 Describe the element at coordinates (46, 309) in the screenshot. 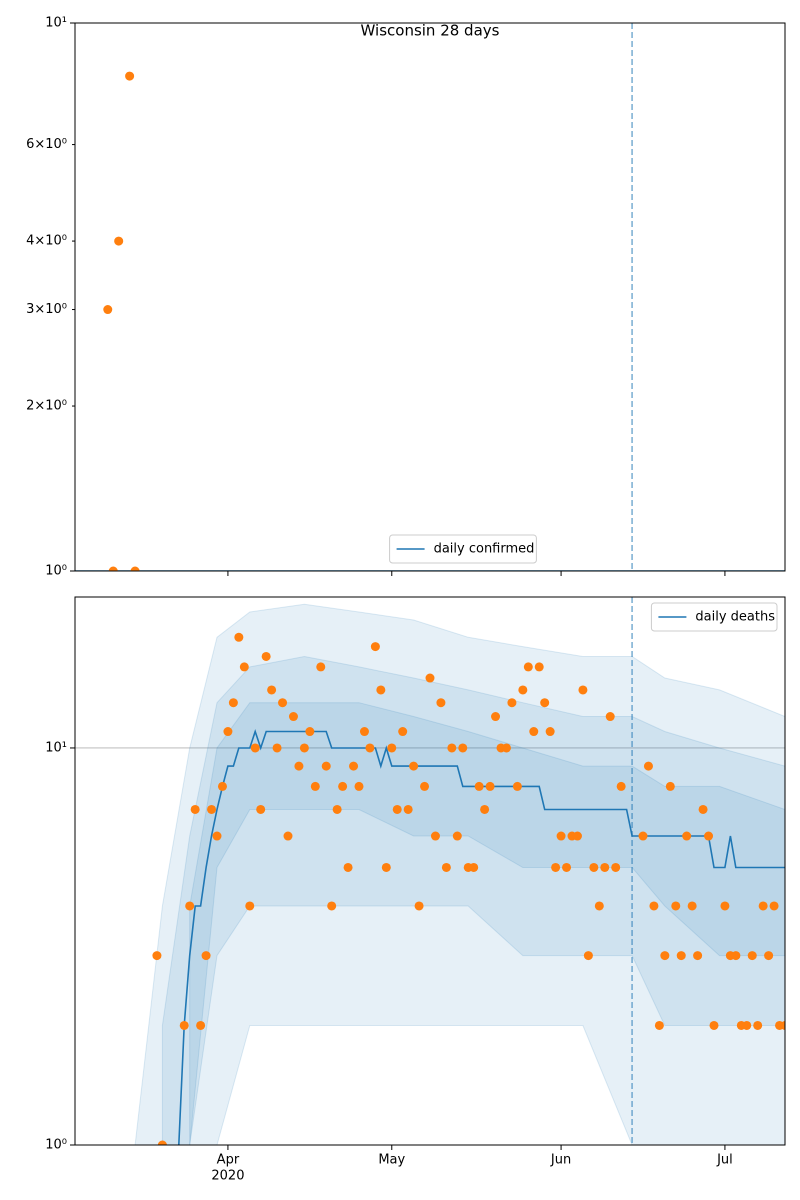

I see `y-tick-label: 3×10⁰` at that location.